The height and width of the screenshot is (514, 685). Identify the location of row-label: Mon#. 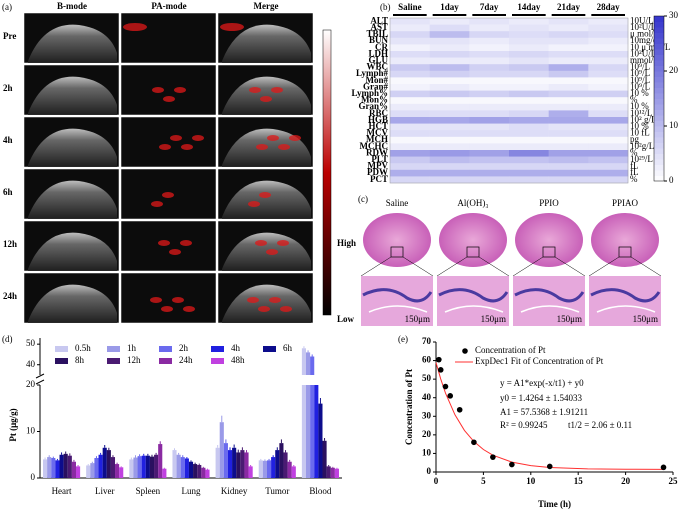
(377, 80).